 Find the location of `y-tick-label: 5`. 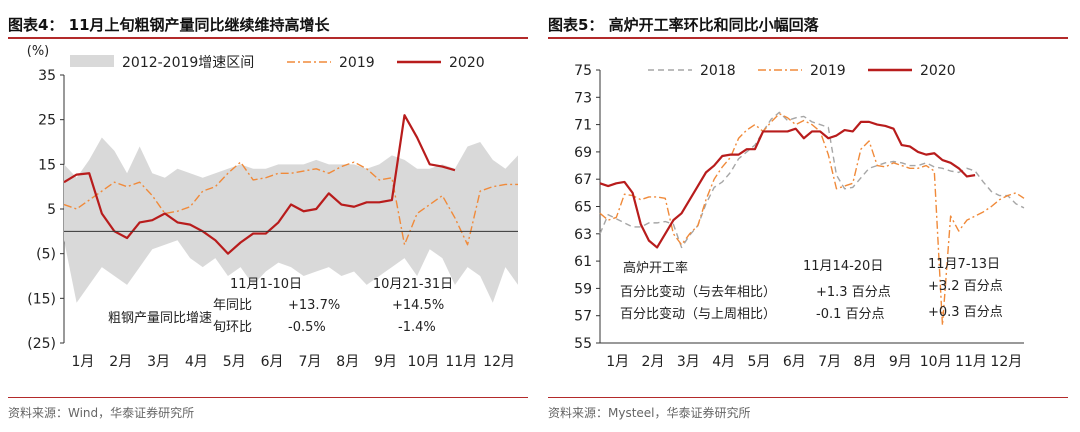

y-tick-label: 5 is located at coordinates (51, 210).